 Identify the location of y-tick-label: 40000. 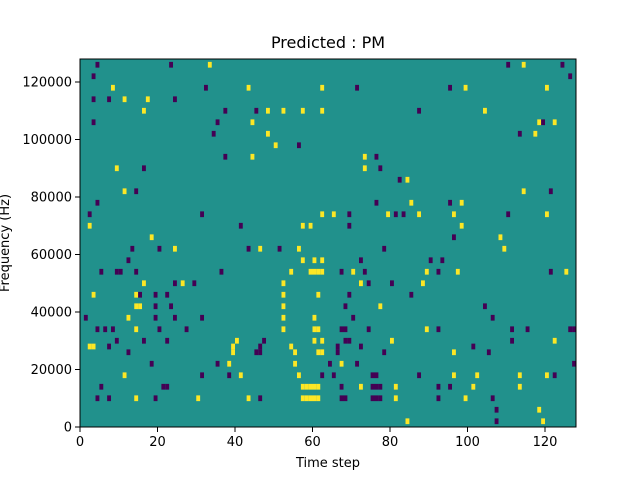
(51, 313).